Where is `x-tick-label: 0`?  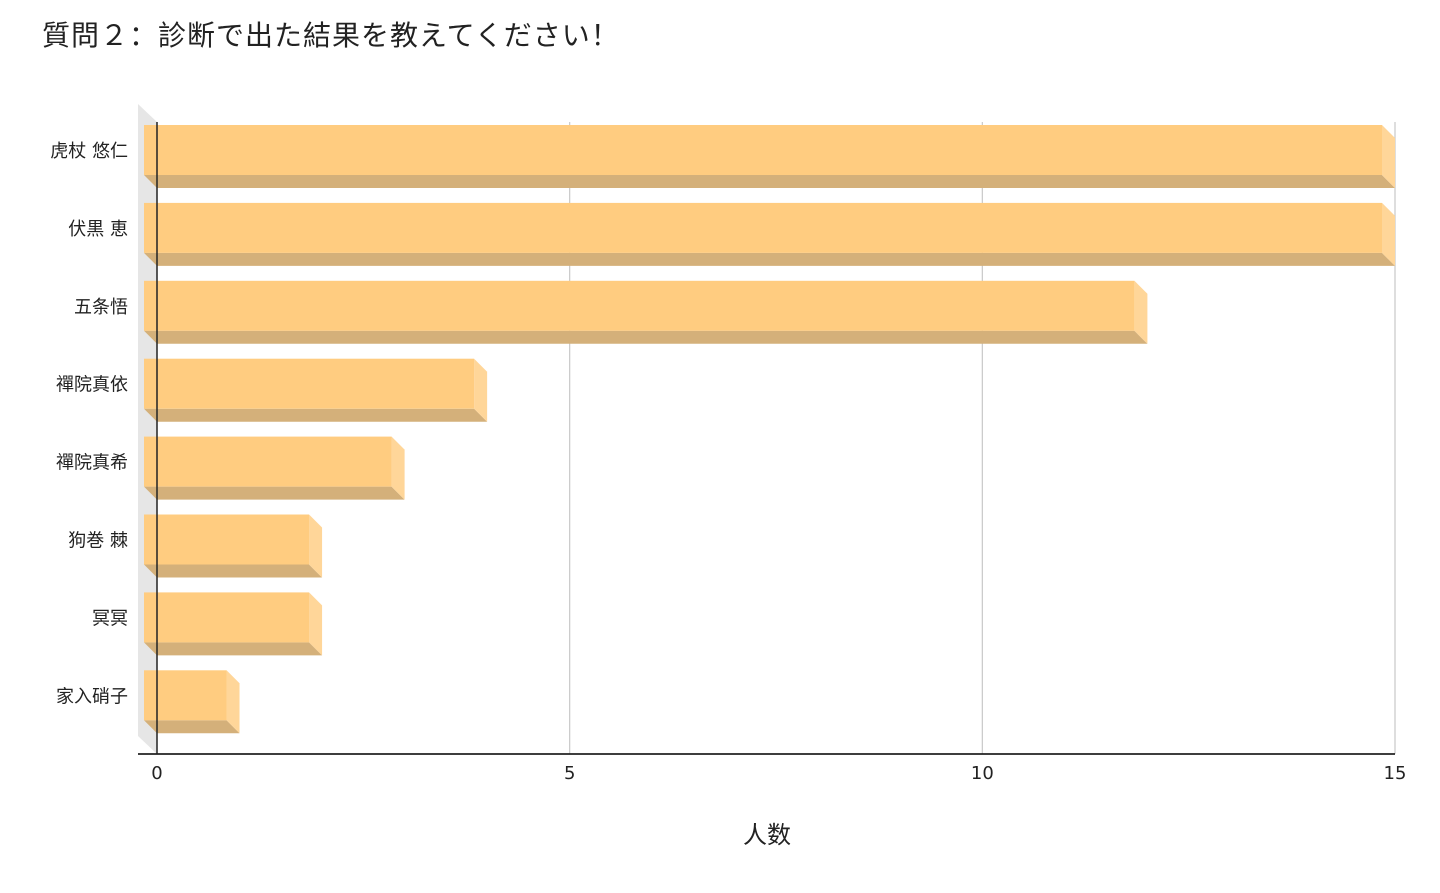
x-tick-label: 0 is located at coordinates (156, 773).